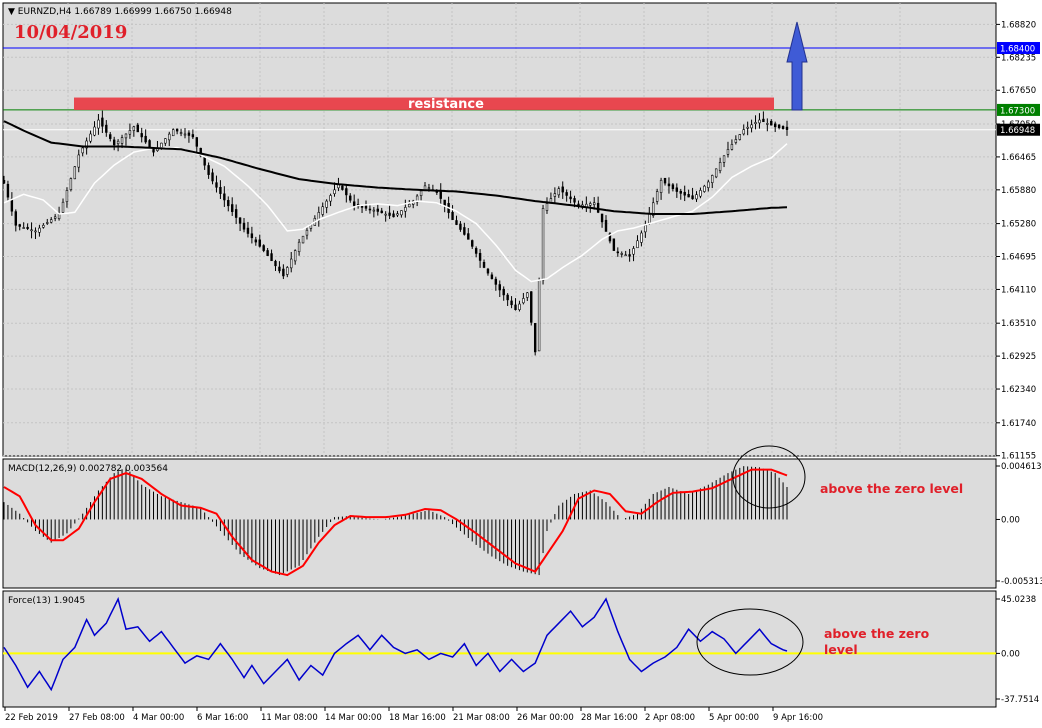  I want to click on time-tick-label: 11 Mar 08:00, so click(289, 718).